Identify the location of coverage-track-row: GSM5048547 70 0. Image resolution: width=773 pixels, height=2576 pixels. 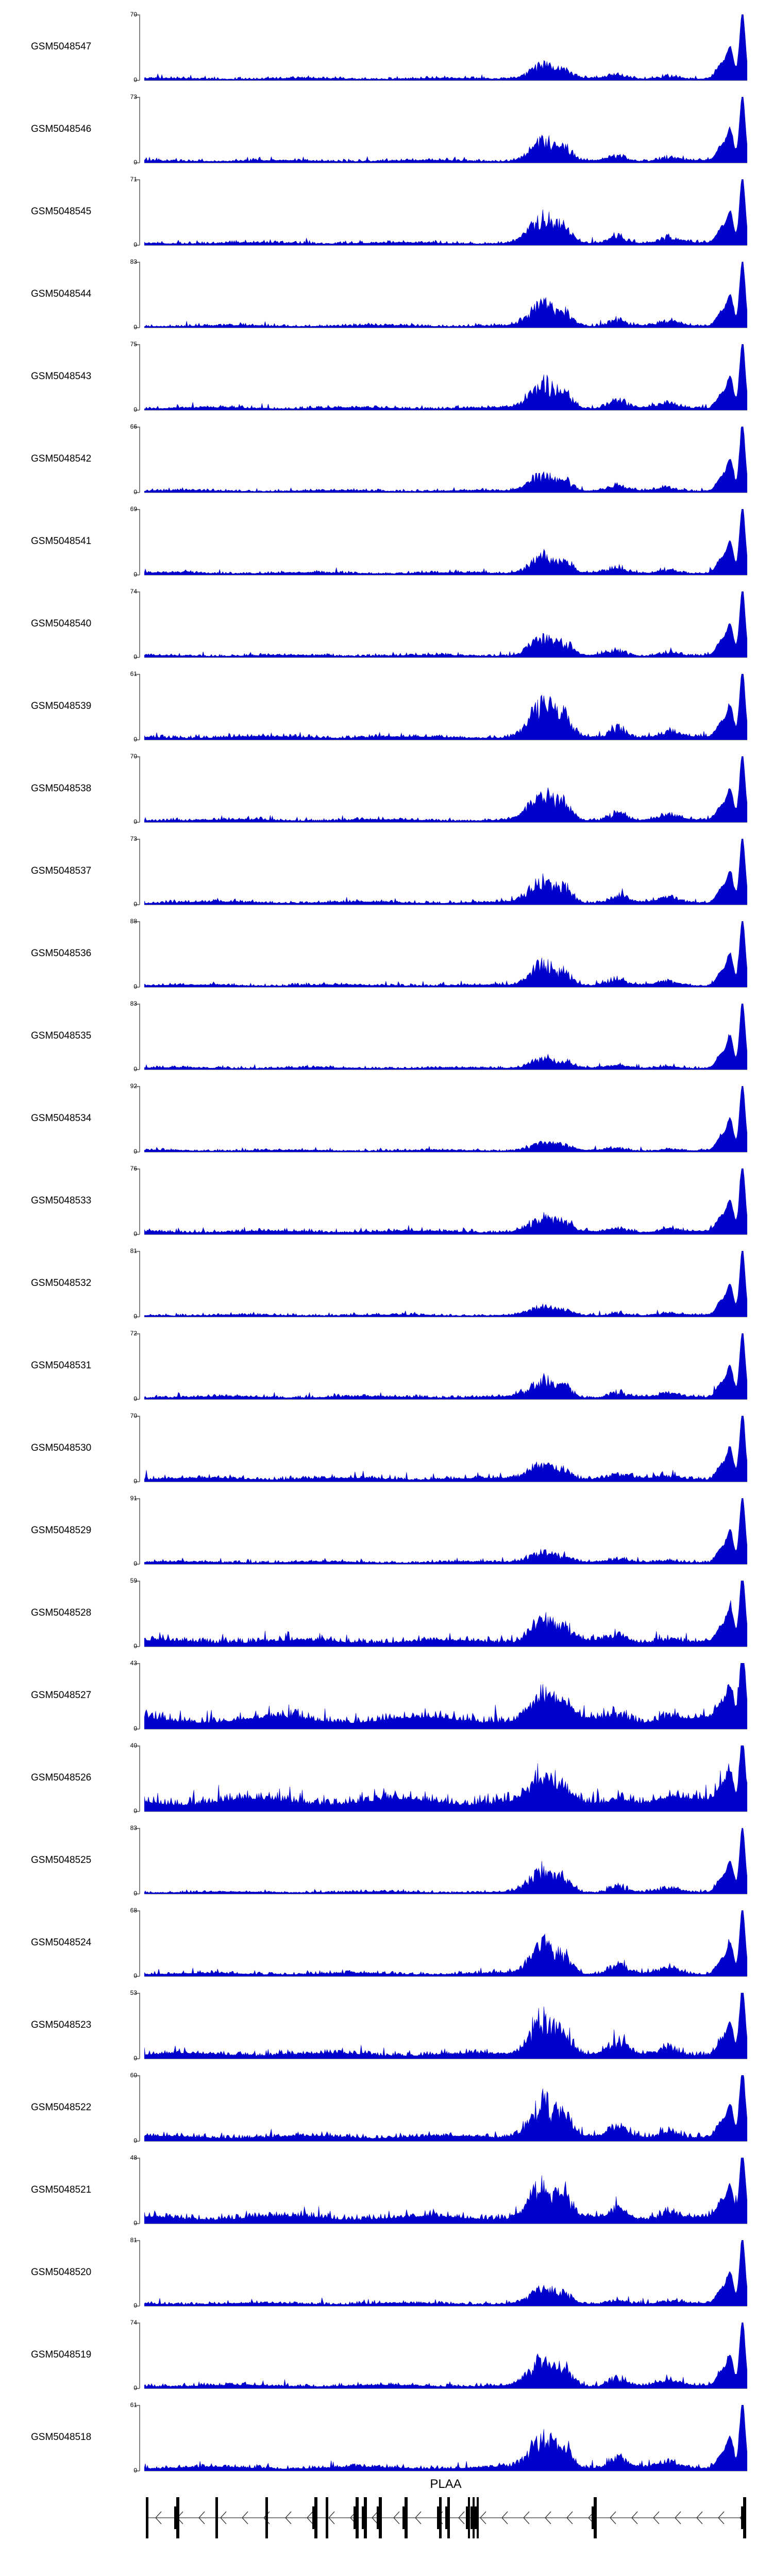
(386, 54).